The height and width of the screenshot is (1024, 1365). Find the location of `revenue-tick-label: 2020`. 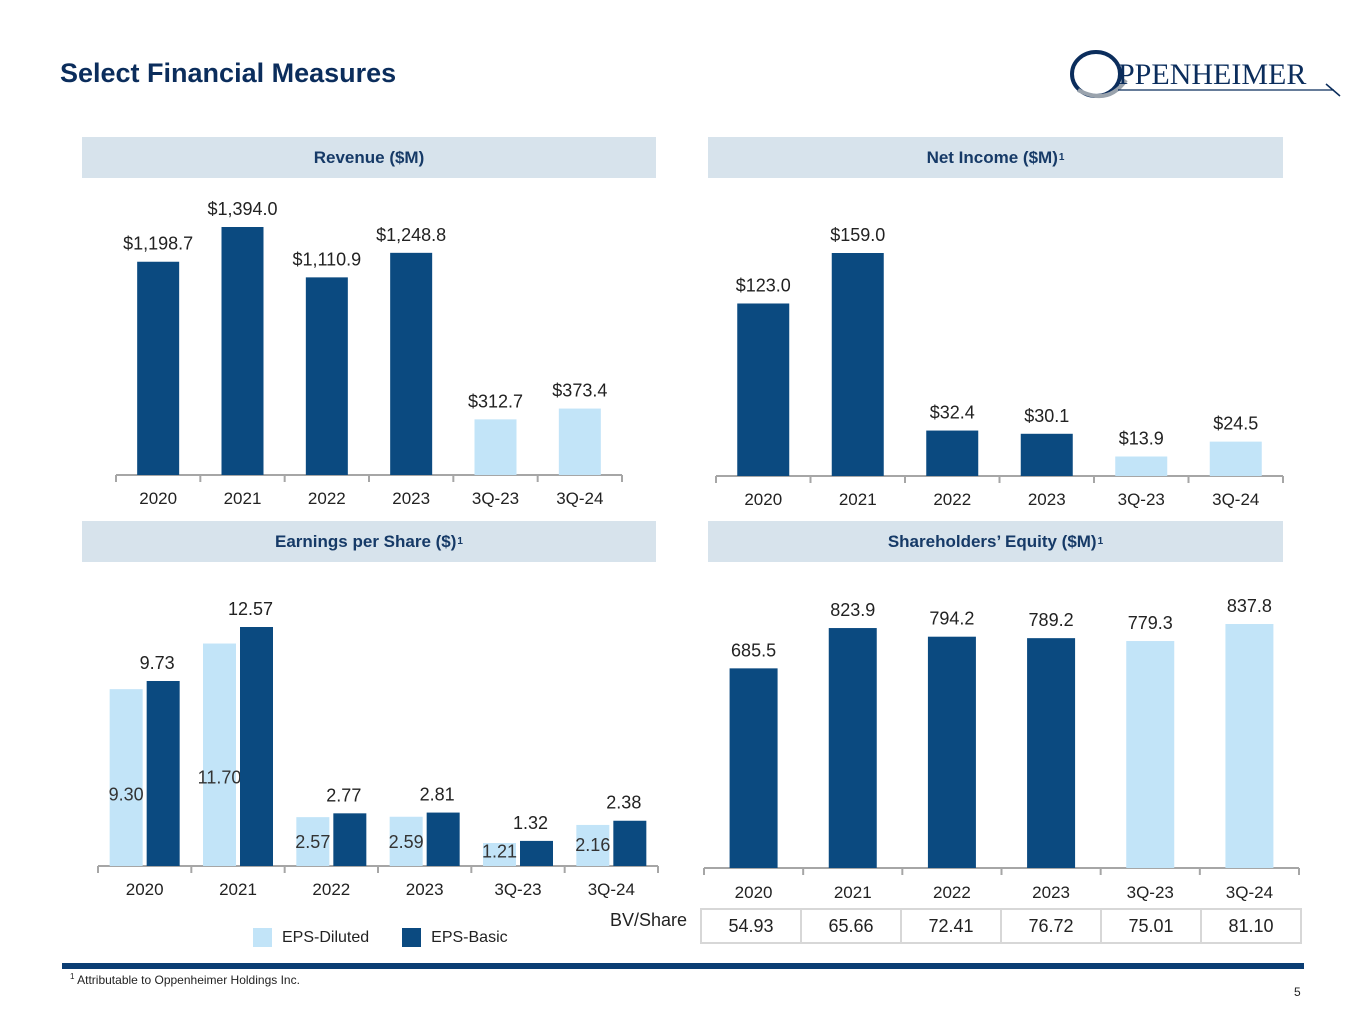

revenue-tick-label: 2020 is located at coordinates (158, 498).